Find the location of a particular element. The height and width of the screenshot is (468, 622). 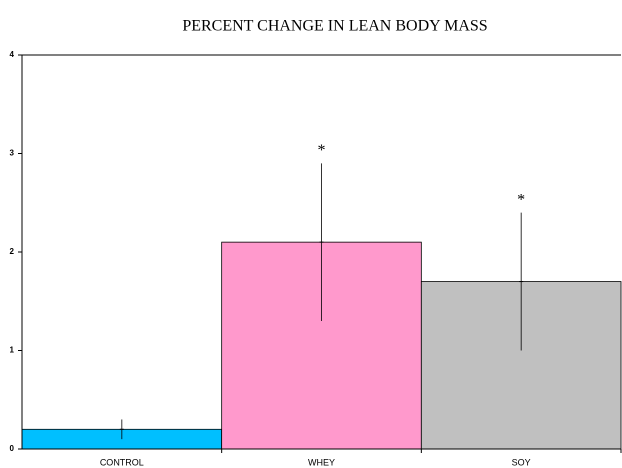

x-tick-label: CONTROL is located at coordinates (122, 462).